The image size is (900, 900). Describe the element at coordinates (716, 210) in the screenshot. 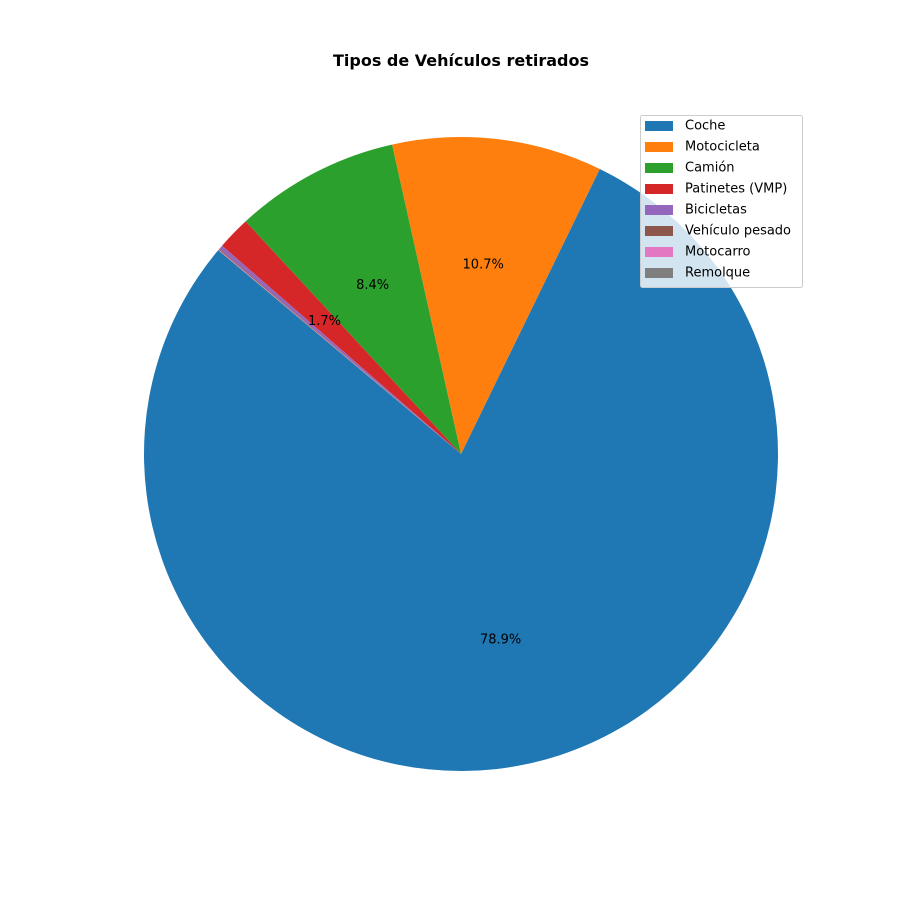

I see `legend-label: Bicicletas` at that location.